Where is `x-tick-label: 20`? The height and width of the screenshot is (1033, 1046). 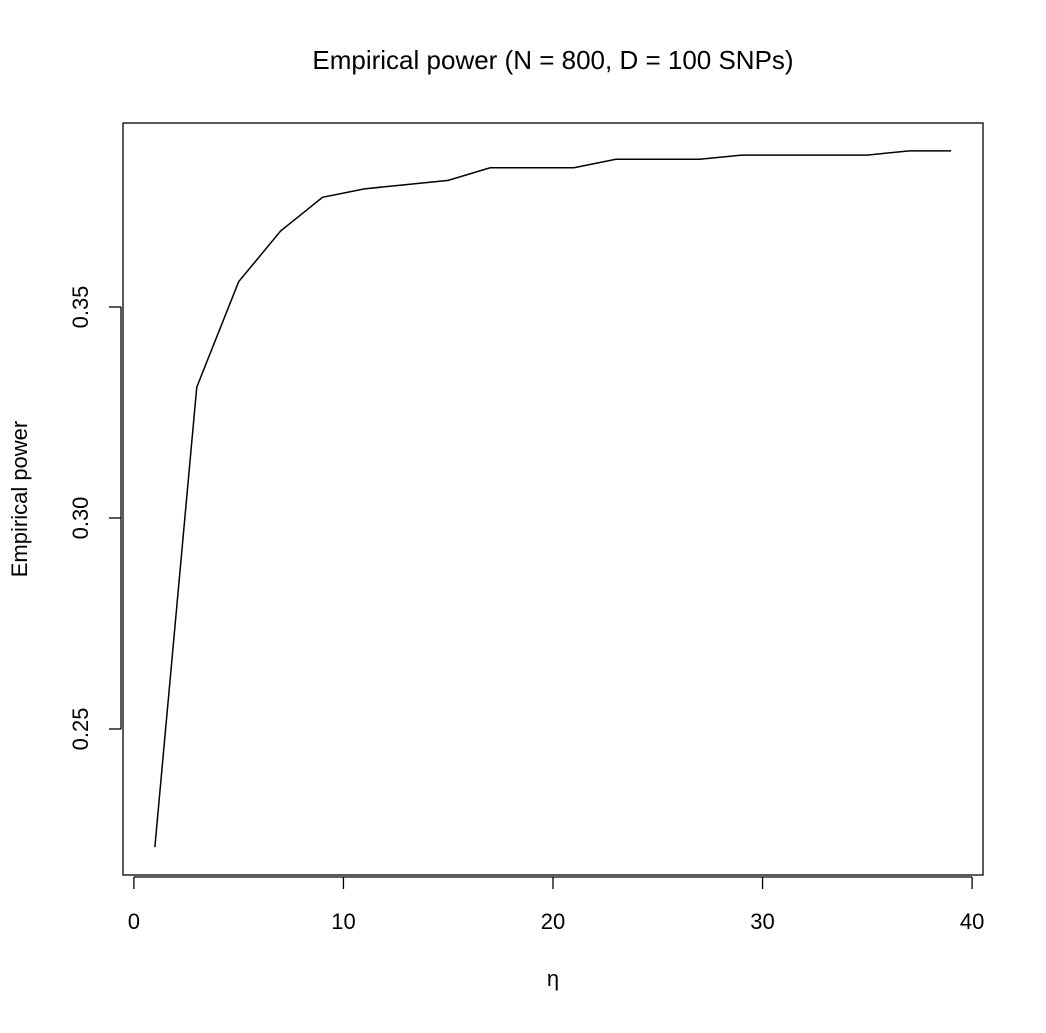 x-tick-label: 20 is located at coordinates (553, 921).